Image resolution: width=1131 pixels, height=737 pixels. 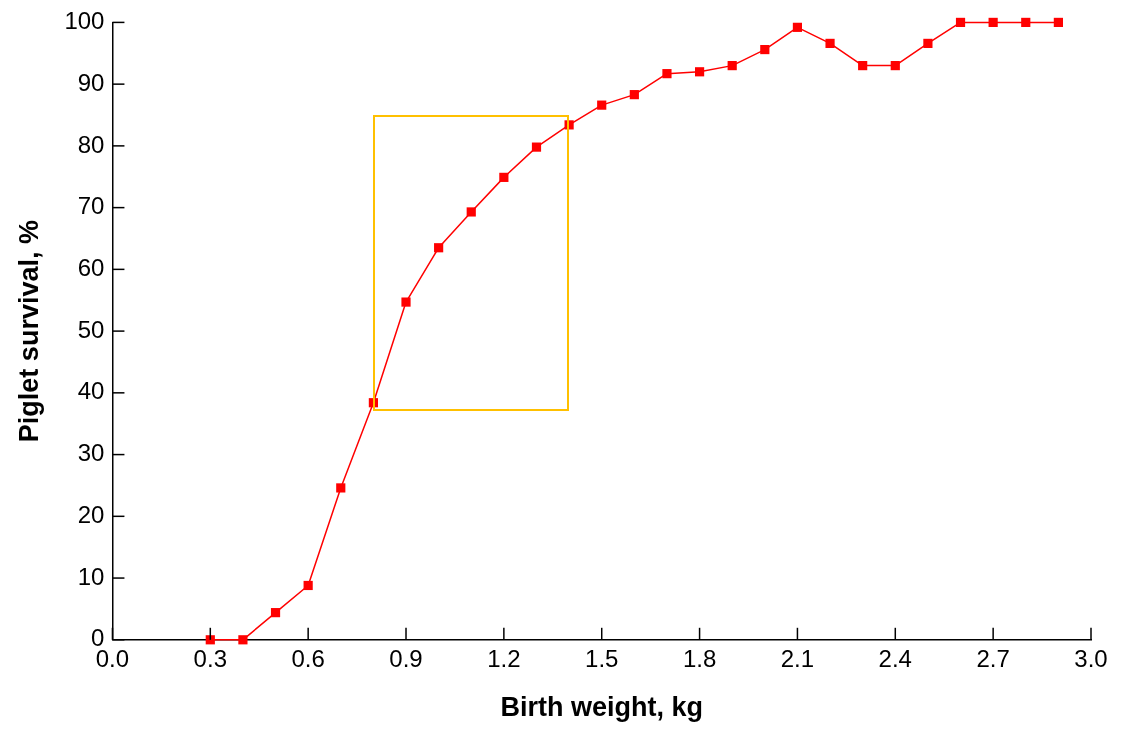 I want to click on y-tick-label: 90, so click(x=91, y=82).